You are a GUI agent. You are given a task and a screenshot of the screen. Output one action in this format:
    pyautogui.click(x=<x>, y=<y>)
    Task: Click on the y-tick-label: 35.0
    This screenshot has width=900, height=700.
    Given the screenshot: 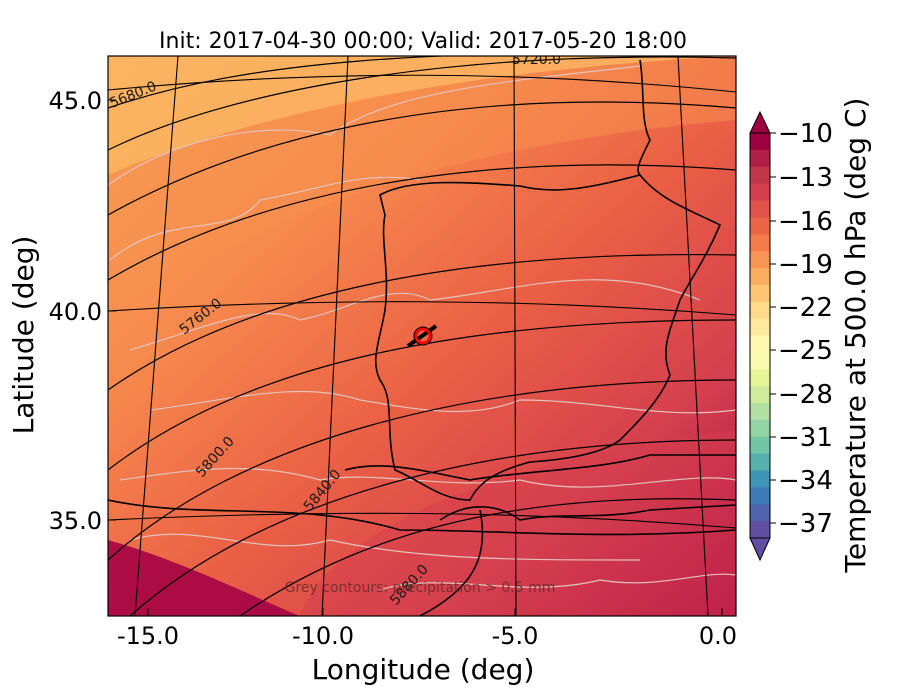 What is the action you would take?
    pyautogui.click(x=75, y=521)
    